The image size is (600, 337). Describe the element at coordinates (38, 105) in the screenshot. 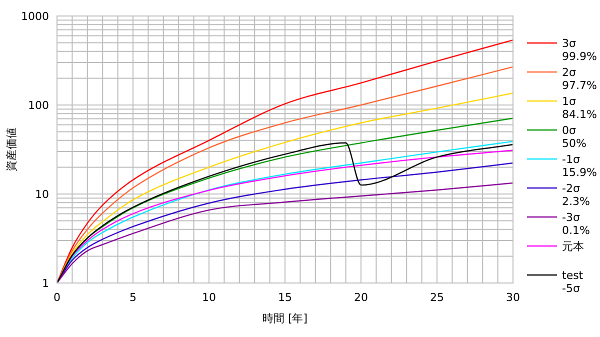

I see `y-tick-label: 100` at that location.